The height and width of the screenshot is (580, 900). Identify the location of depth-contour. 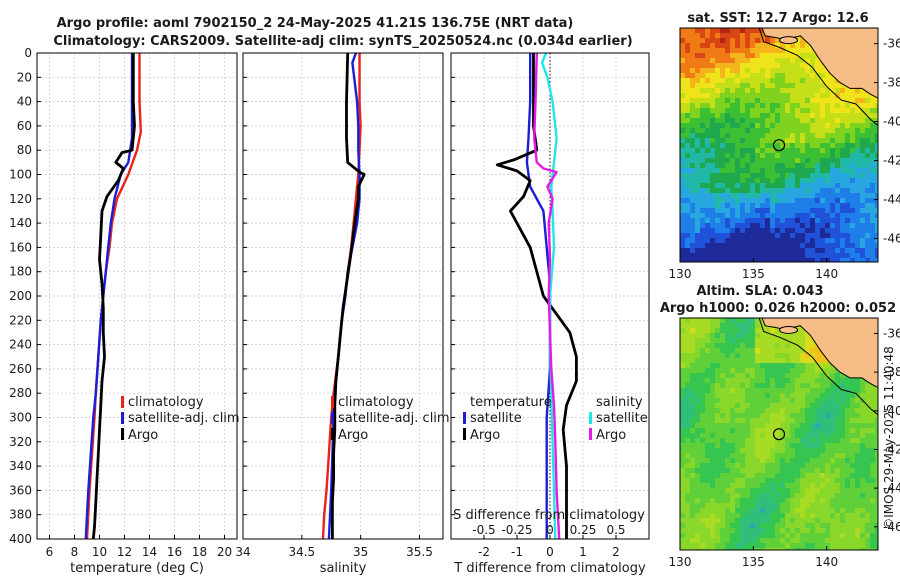
(818, 367).